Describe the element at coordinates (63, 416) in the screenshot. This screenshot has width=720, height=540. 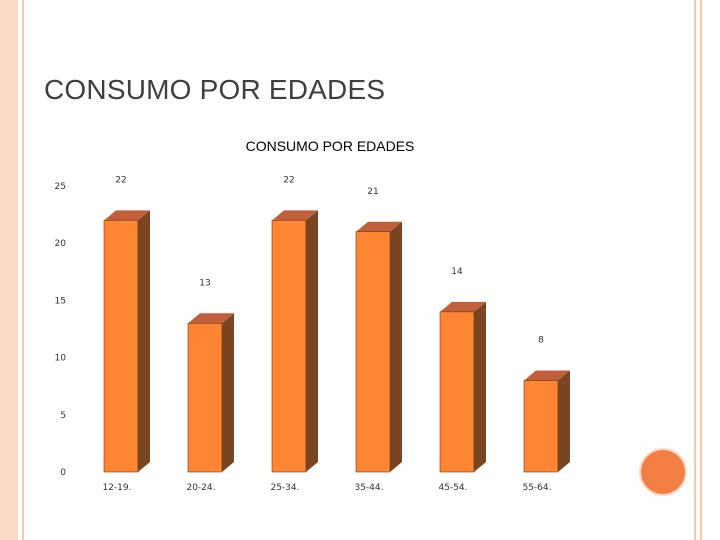
I see `y-tick-label: 5` at that location.